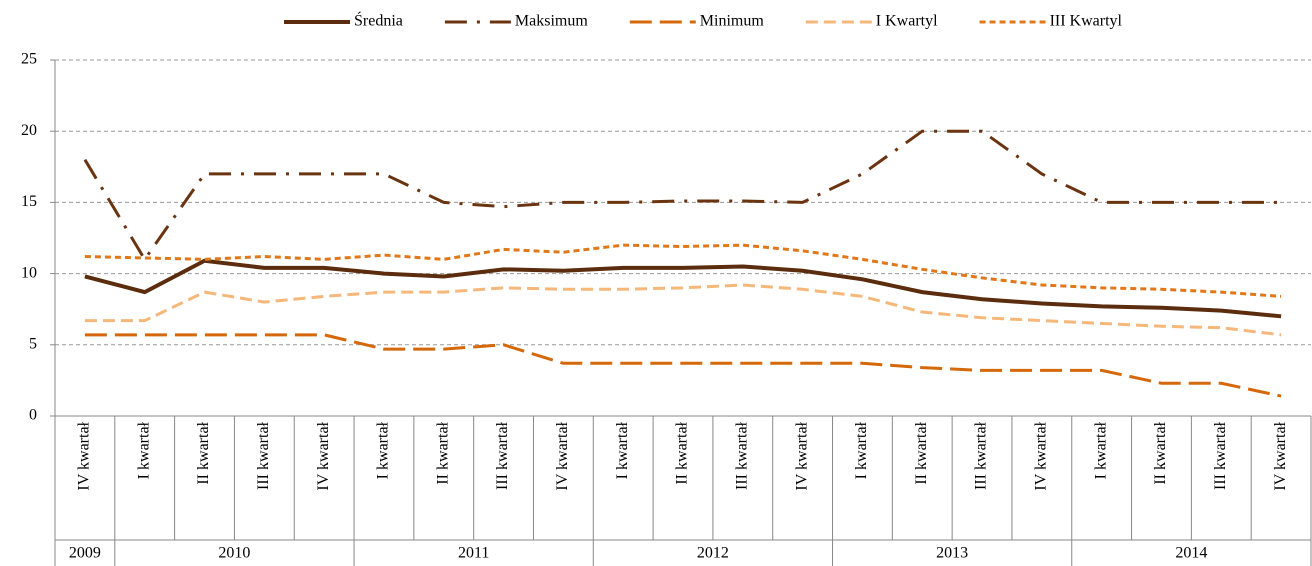  I want to click on legend-label: I Kwartyl, so click(907, 21).